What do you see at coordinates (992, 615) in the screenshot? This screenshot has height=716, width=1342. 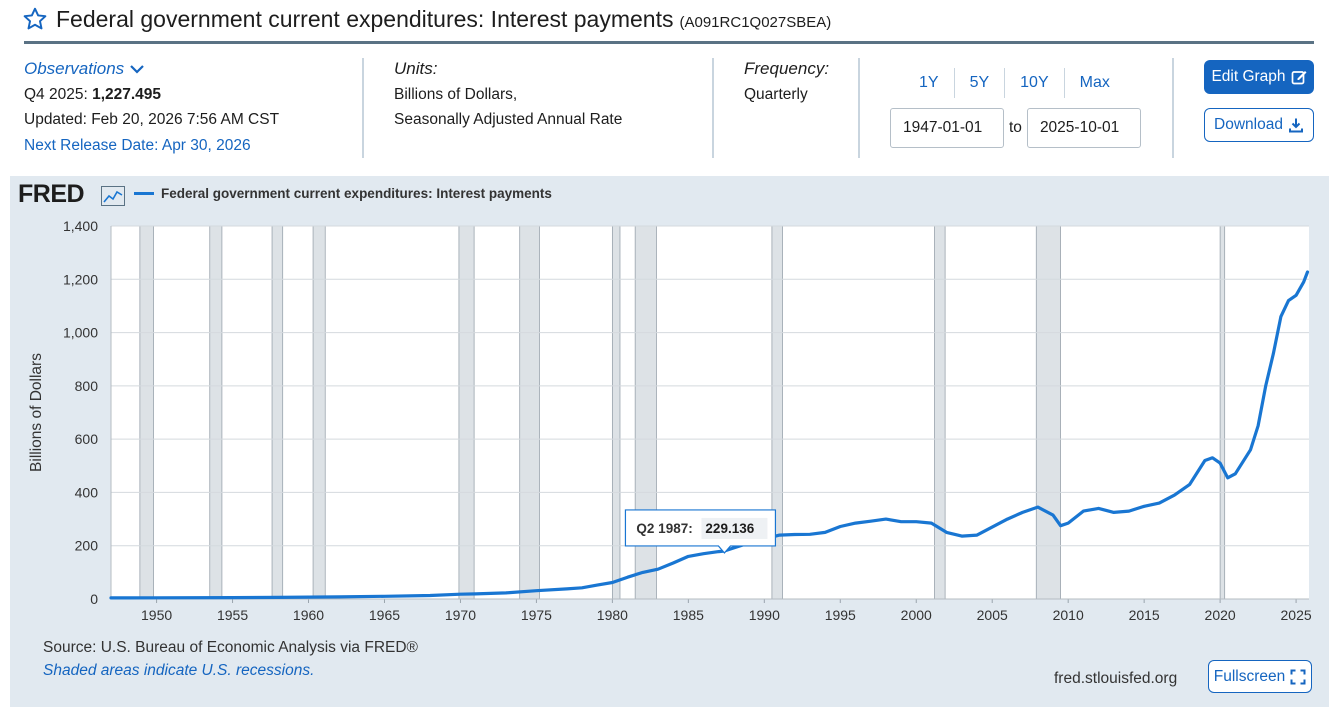 I see `x-tick-label: 2005` at bounding box center [992, 615].